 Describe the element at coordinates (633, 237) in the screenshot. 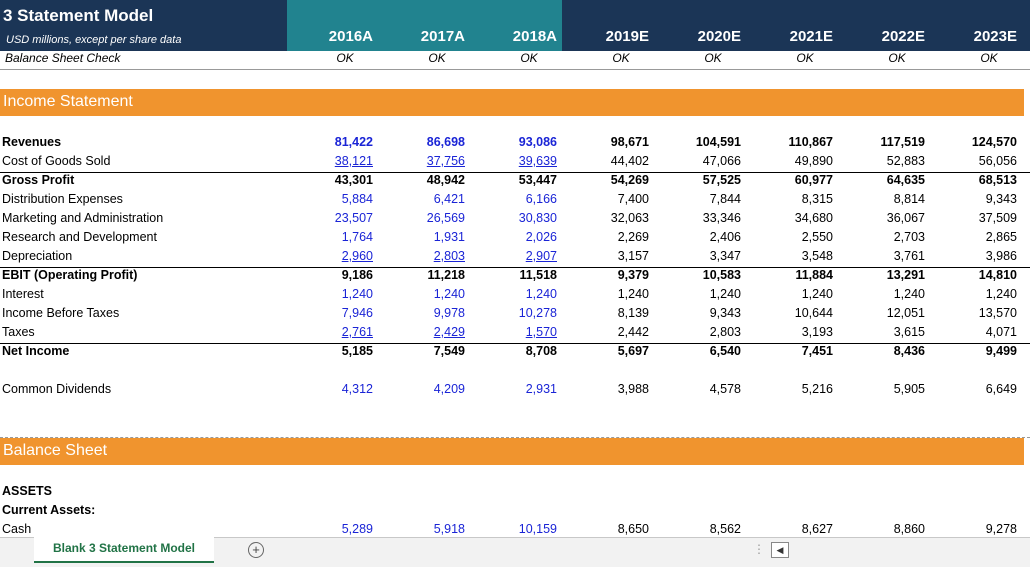

I see `cell-value: 2,269` at that location.